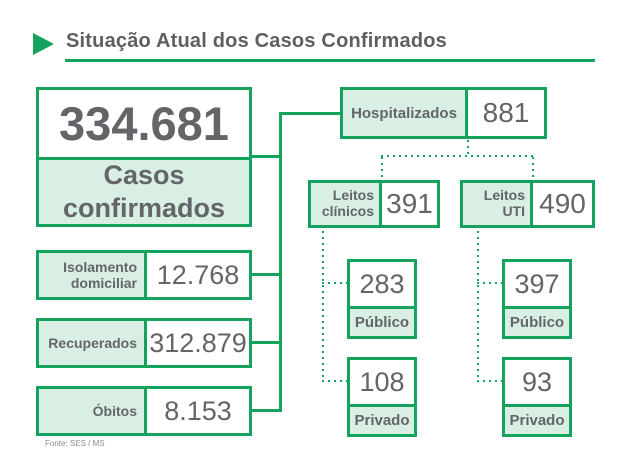 The height and width of the screenshot is (452, 625). I want to click on dotted-clinical-trunk, so click(323, 306).